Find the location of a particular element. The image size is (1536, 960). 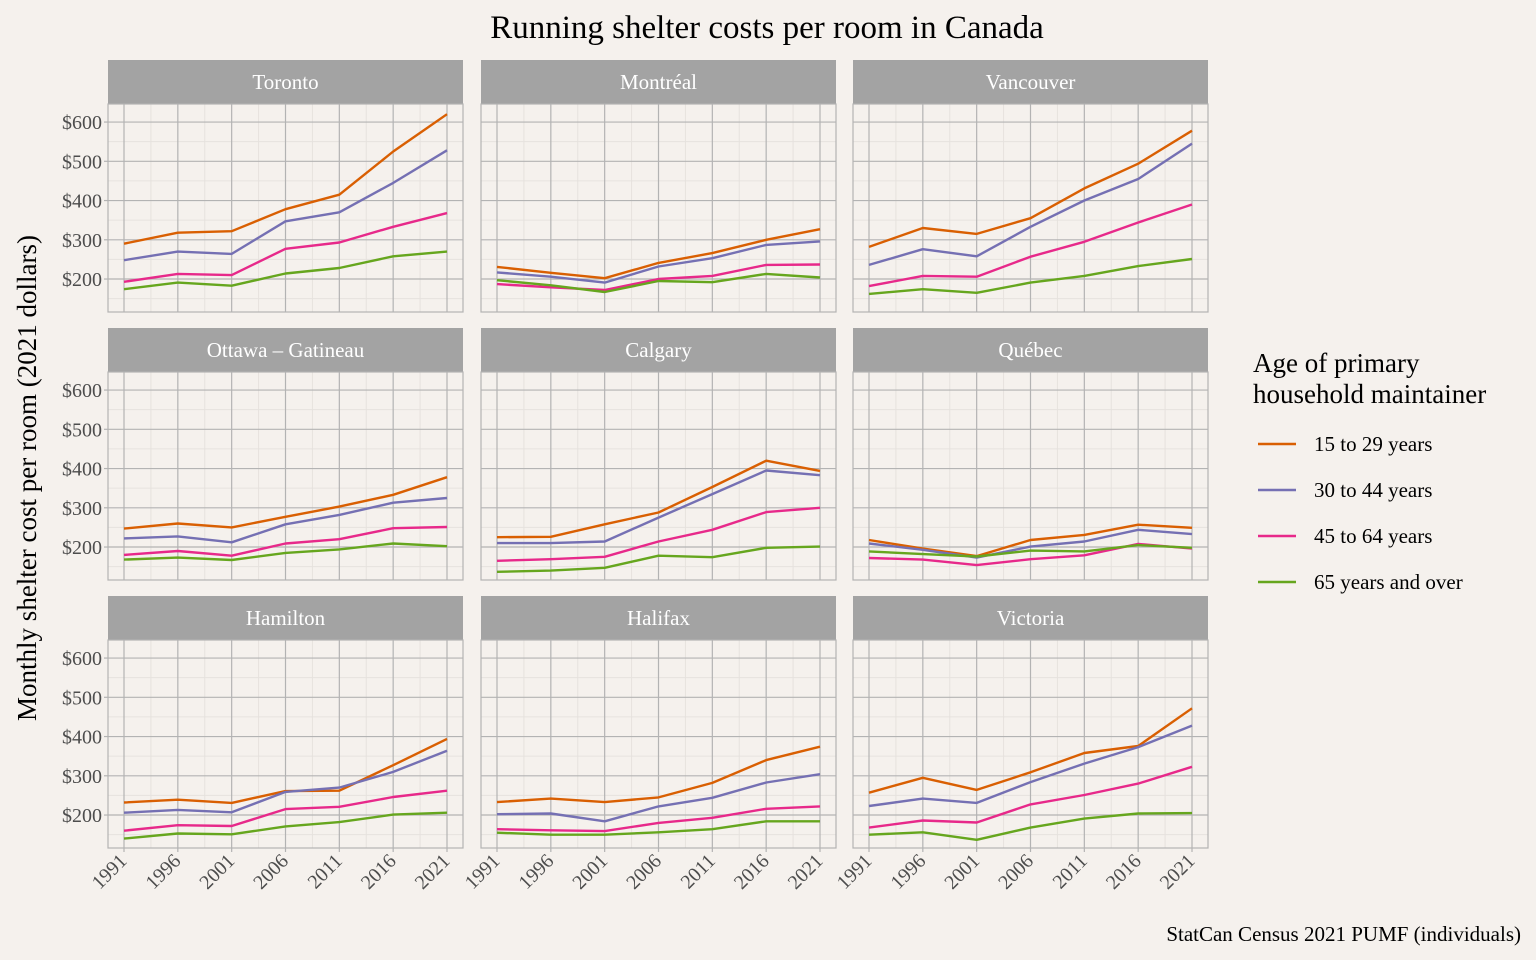

facet-strip-label: Ottawa – Gatineau is located at coordinates (286, 350).